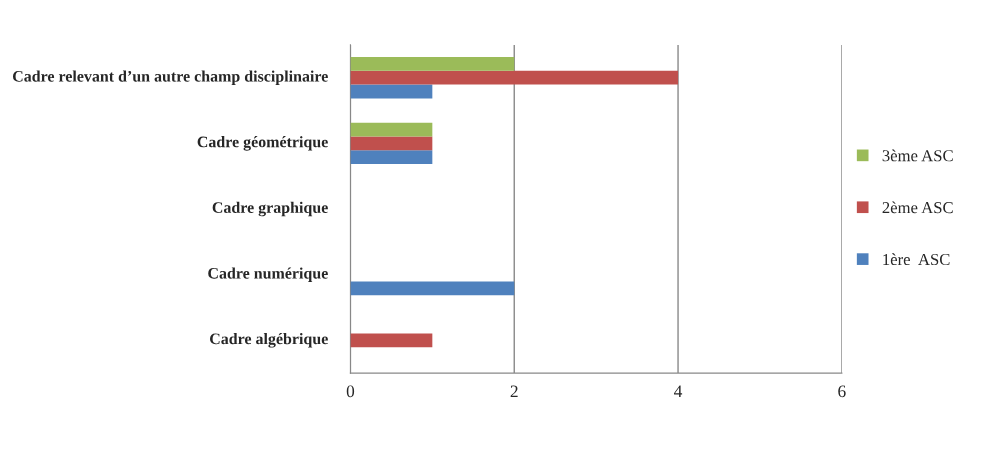  Describe the element at coordinates (514, 391) in the screenshot. I see `x-tick-label: 2` at that location.